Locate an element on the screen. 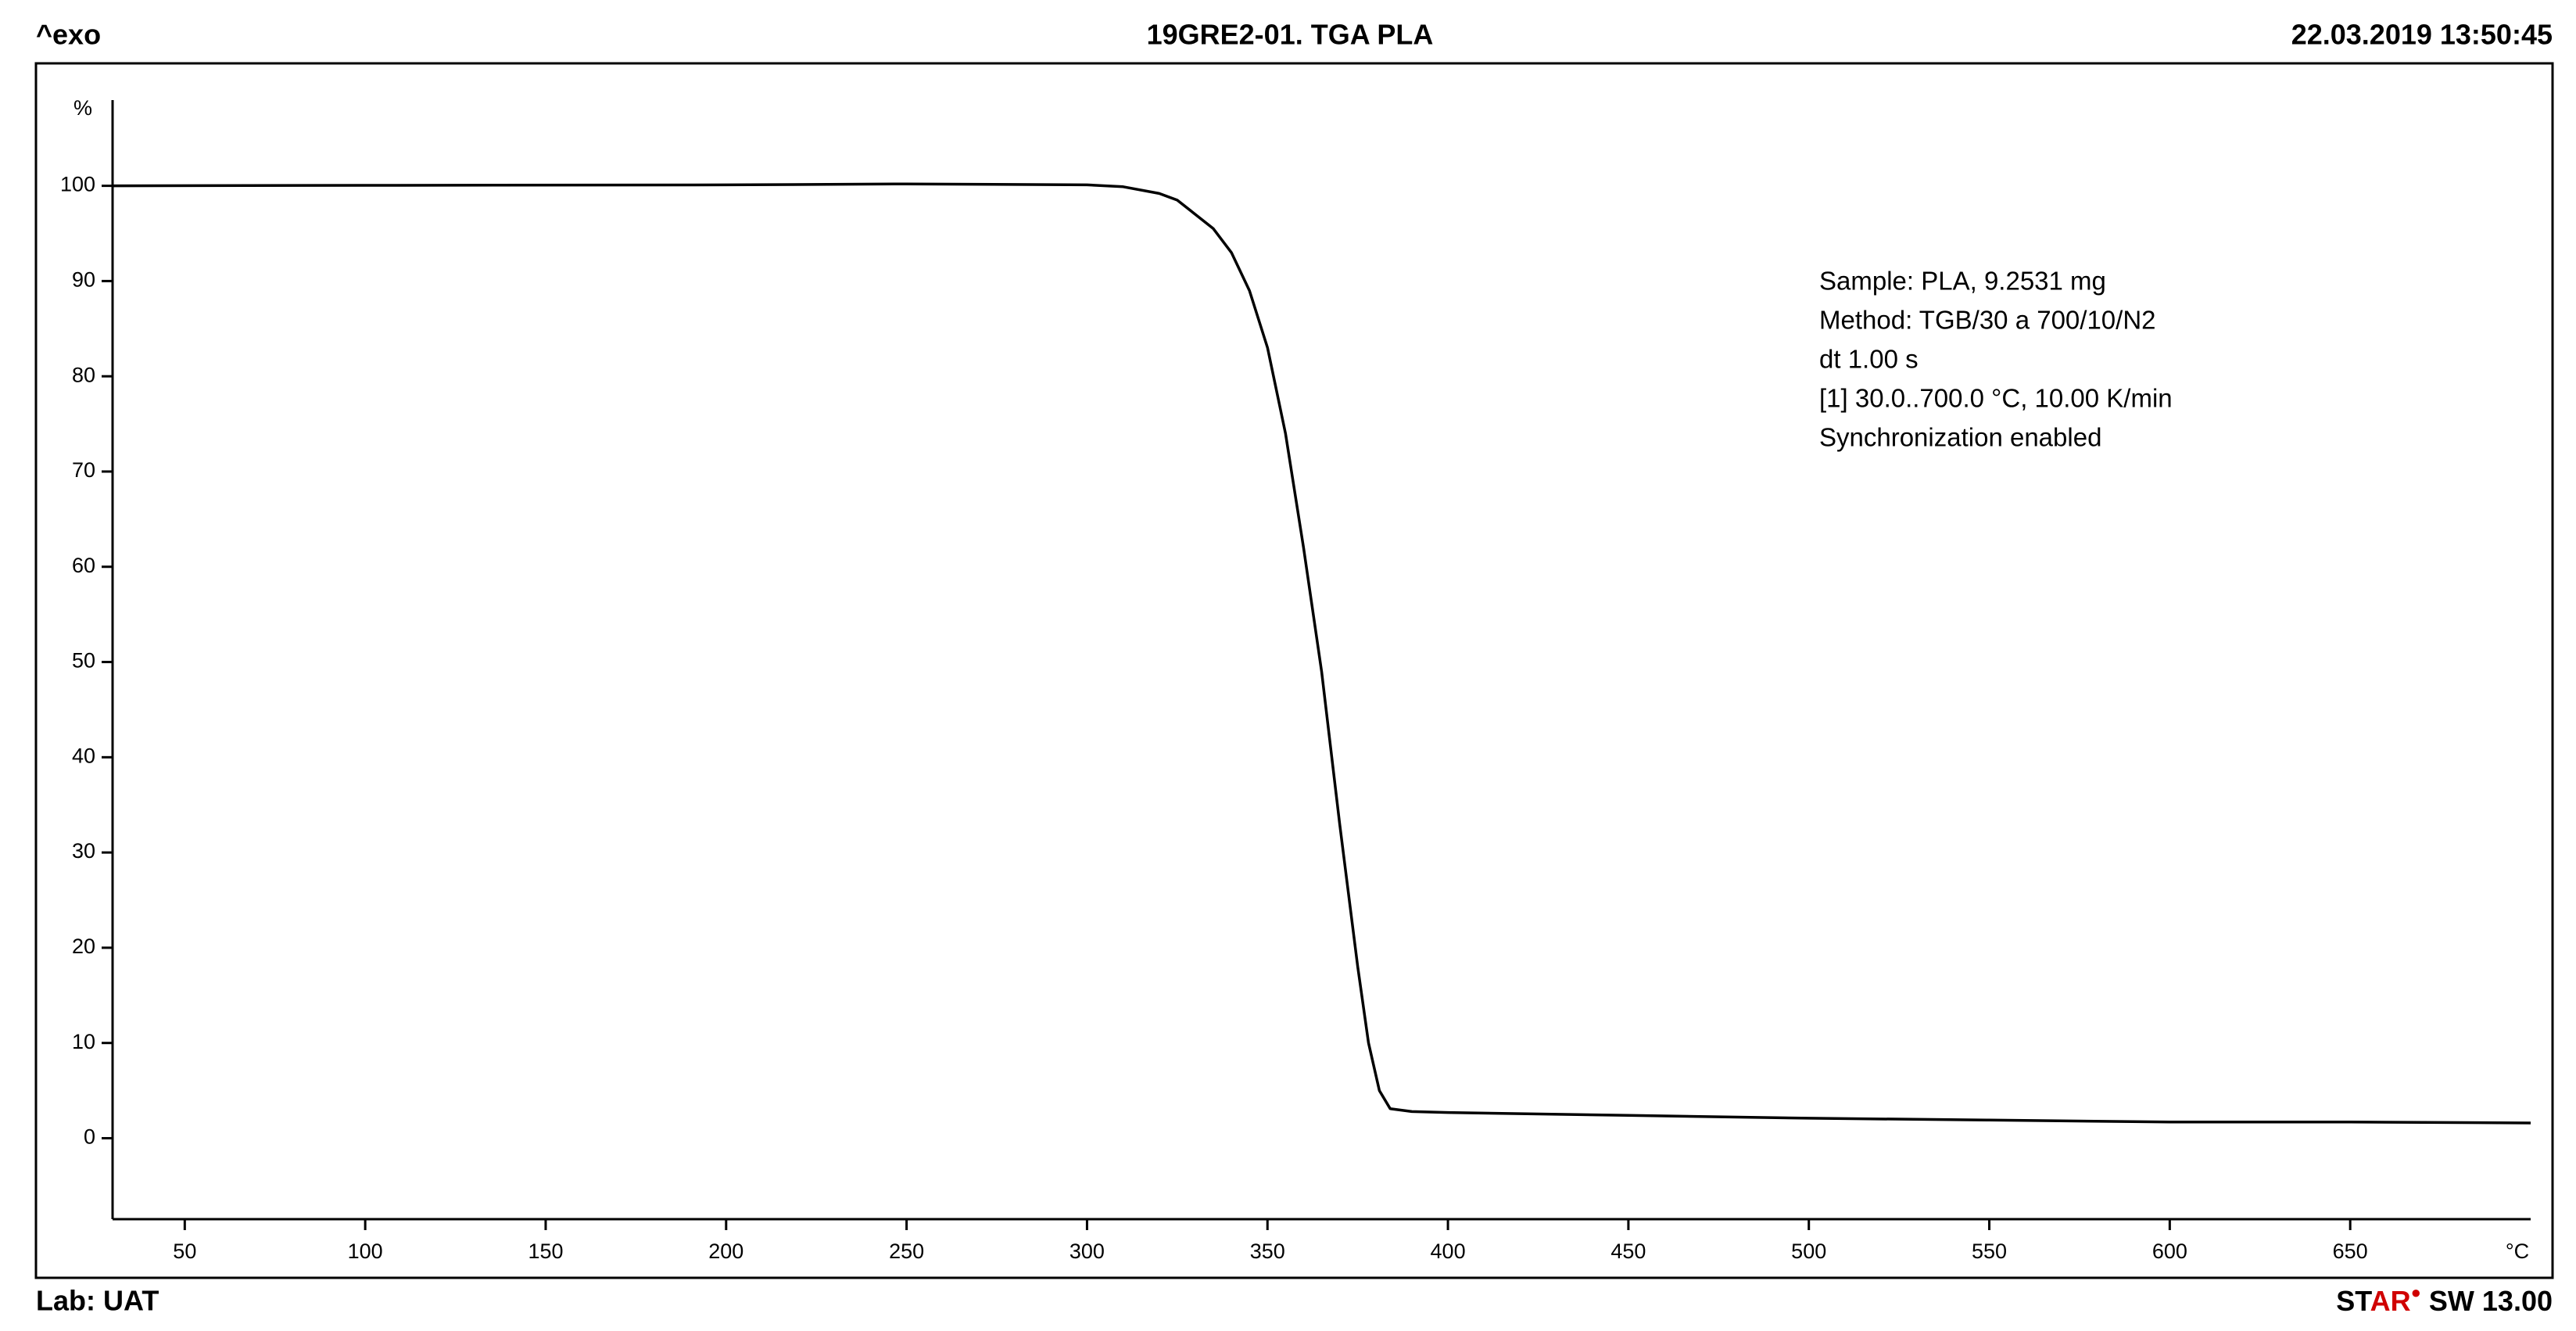  y-tick-label: 30 is located at coordinates (83, 851).